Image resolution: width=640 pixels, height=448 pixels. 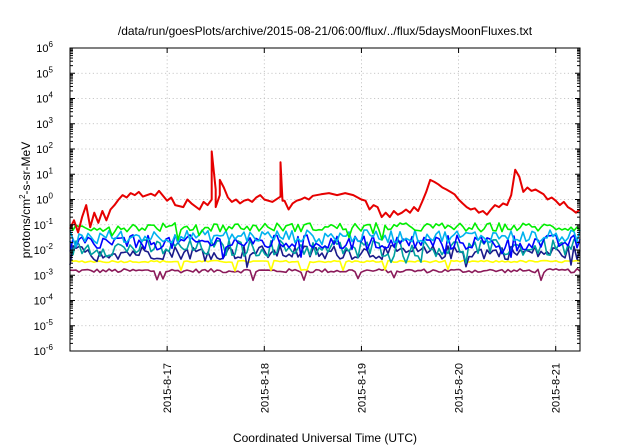 What do you see at coordinates (460, 388) in the screenshot?
I see `x-tick-label: 2015-8-20` at bounding box center [460, 388].